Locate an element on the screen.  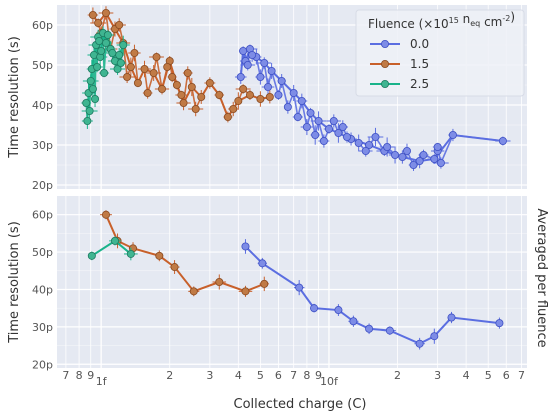
x-tick-label: 9 is located at coordinates (318, 375).